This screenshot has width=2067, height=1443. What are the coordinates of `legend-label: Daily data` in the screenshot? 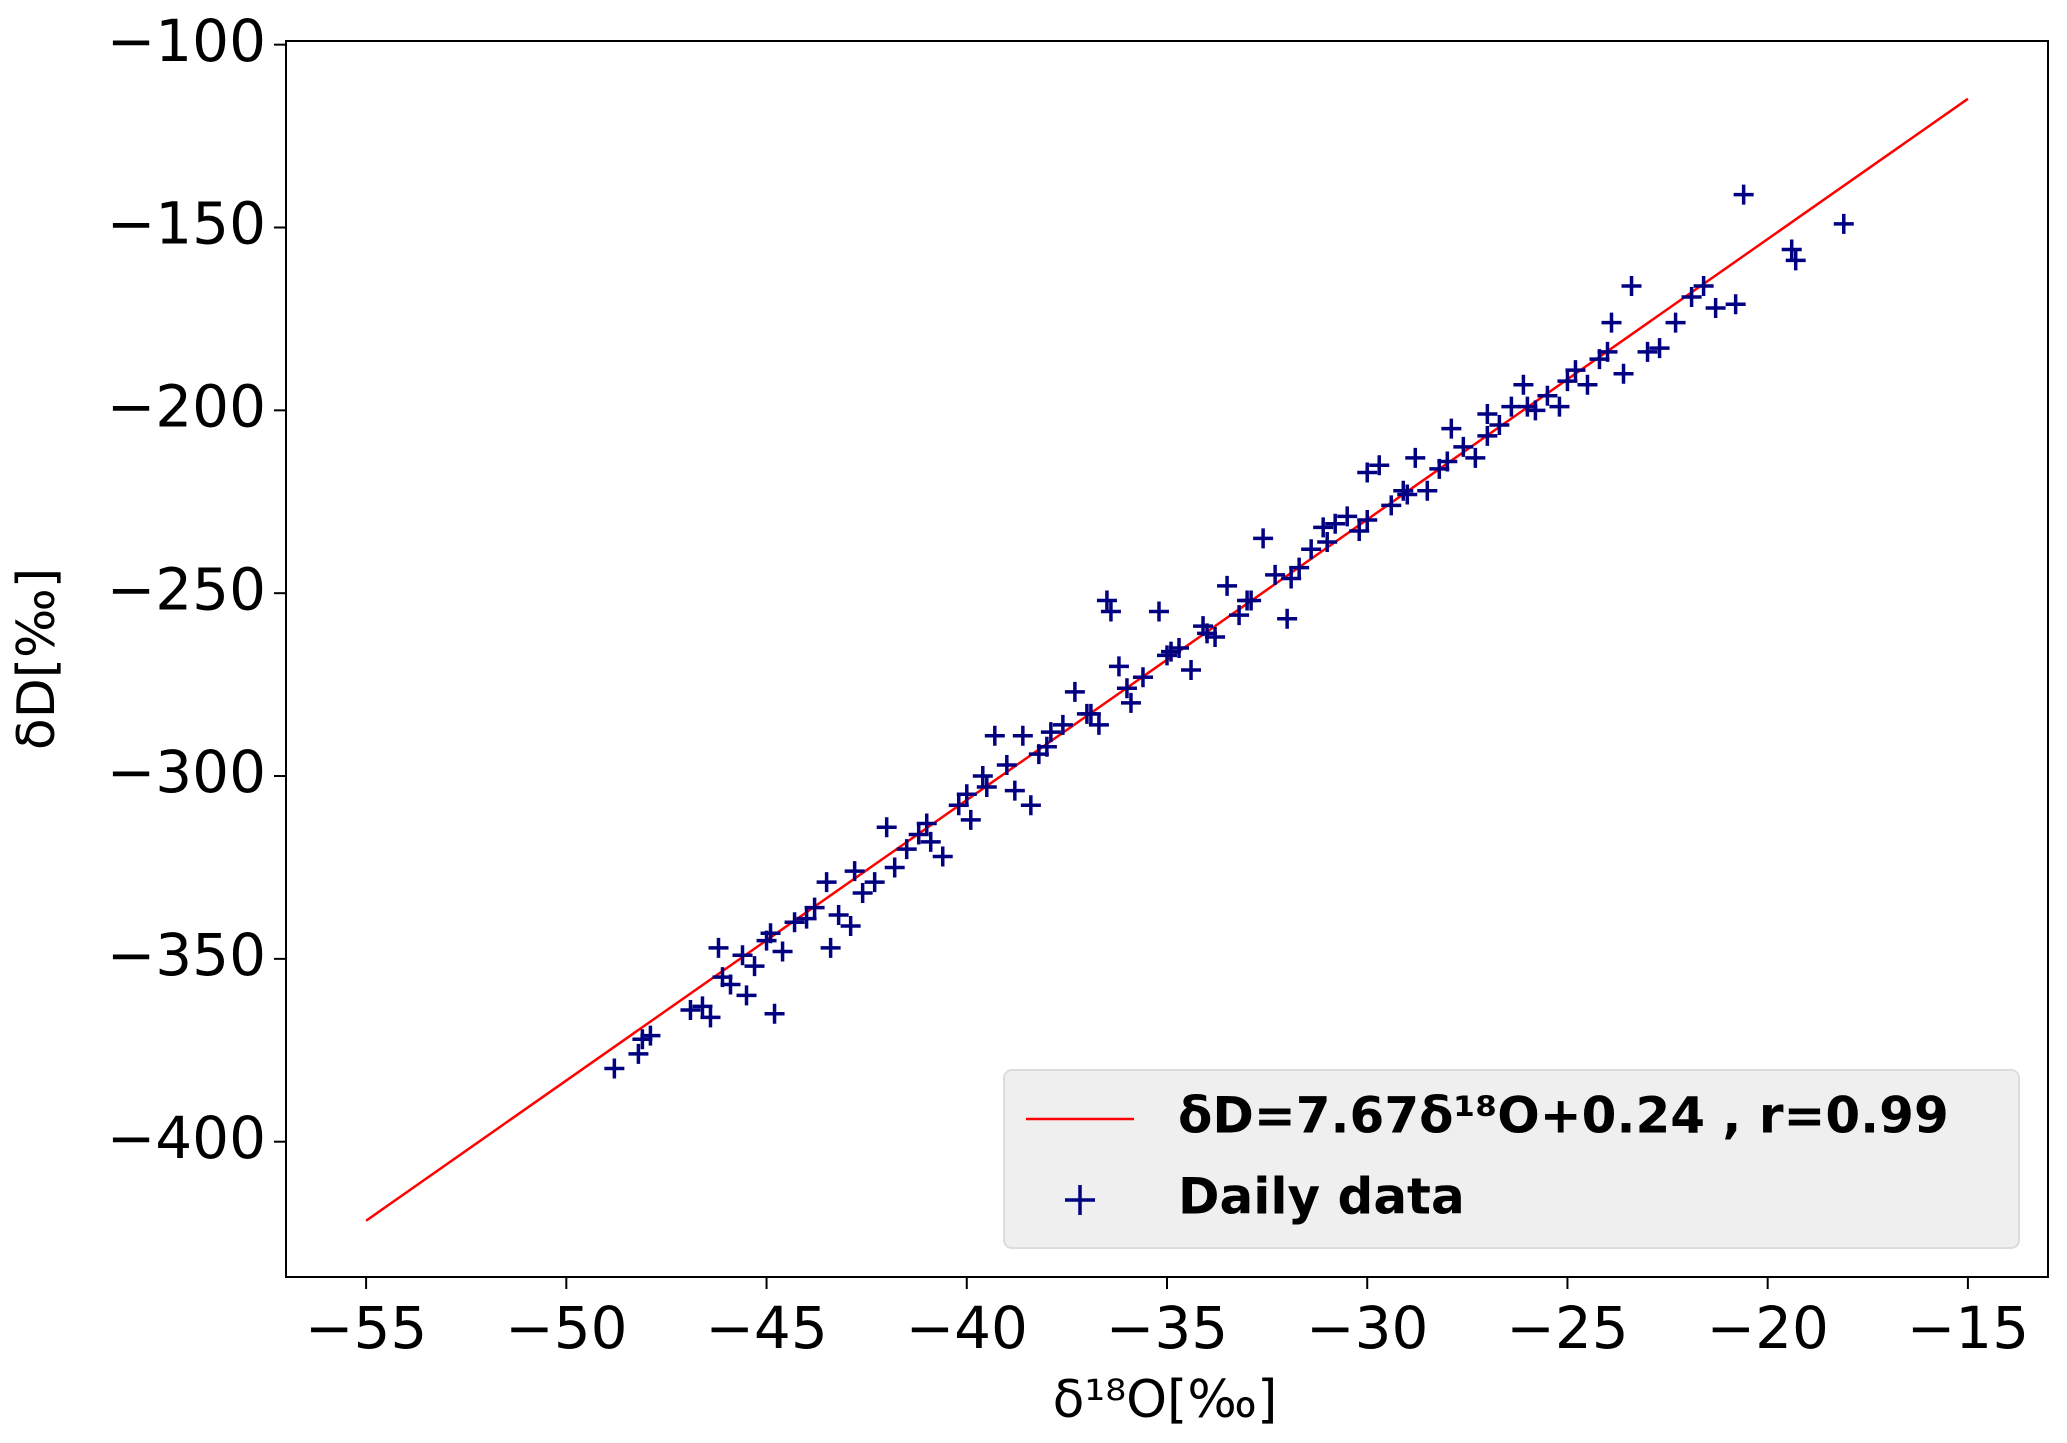 It's located at (1321, 1197).